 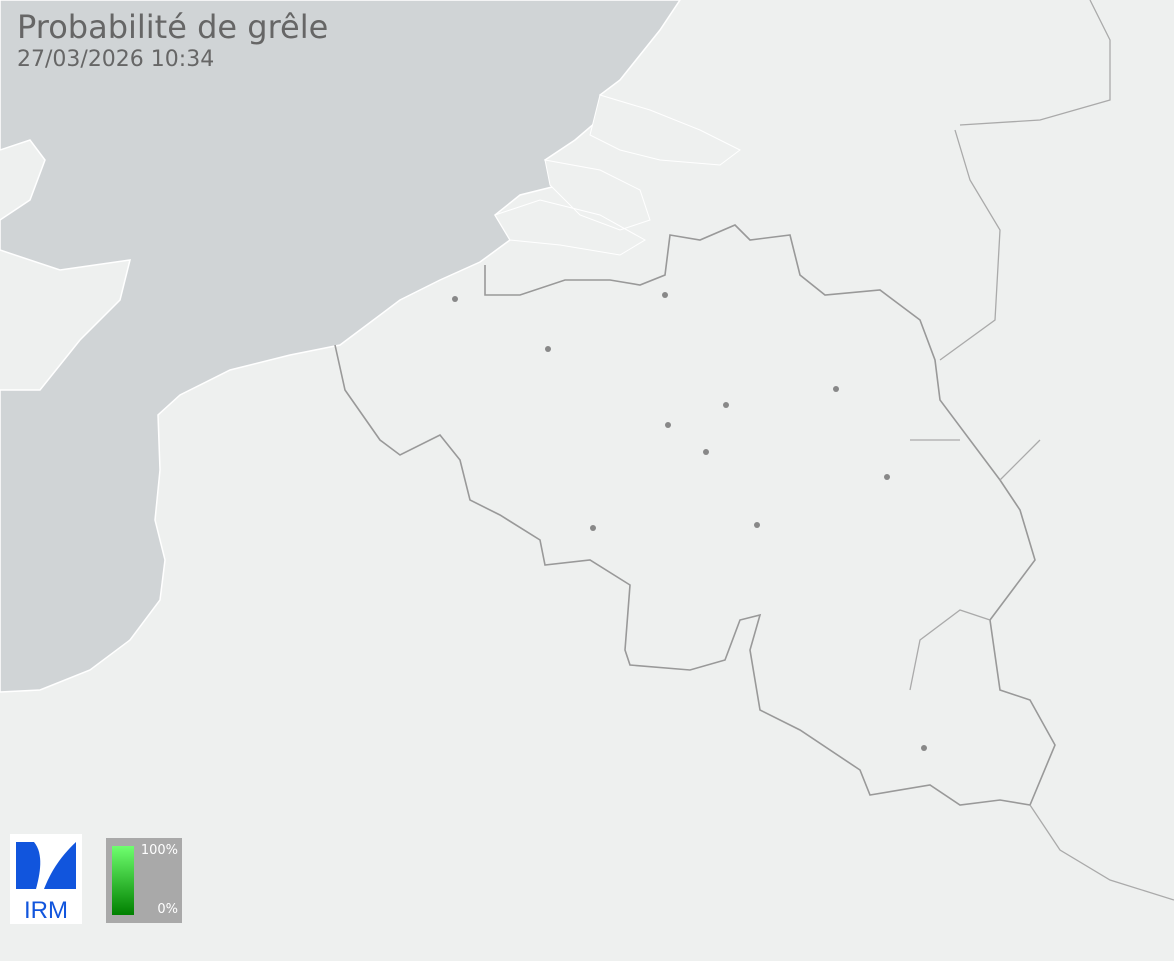 What do you see at coordinates (159, 850) in the screenshot?
I see `legend-max-label: 100%` at bounding box center [159, 850].